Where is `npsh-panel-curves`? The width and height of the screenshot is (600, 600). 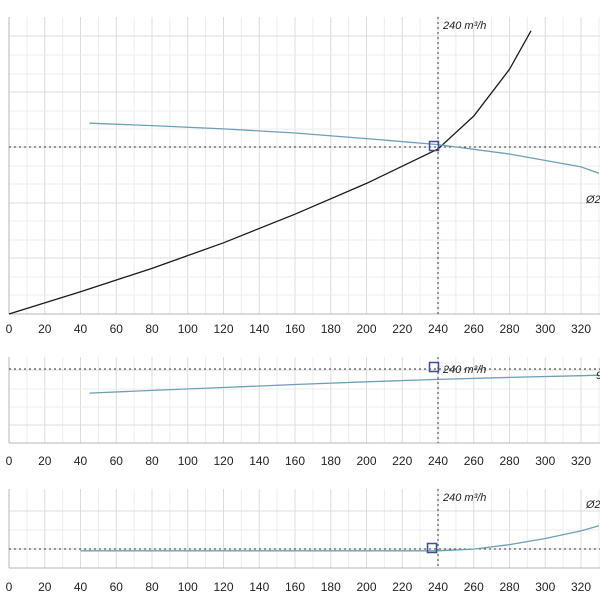
npsh-panel-curves is located at coordinates (304, 528).